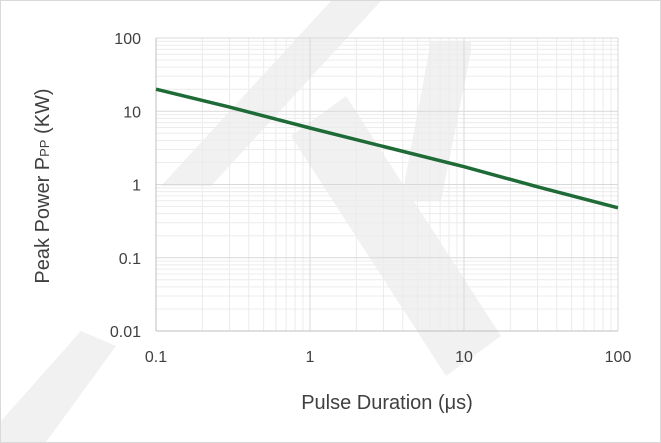  What do you see at coordinates (130, 259) in the screenshot?
I see `y-tick-label: 0.1` at bounding box center [130, 259].